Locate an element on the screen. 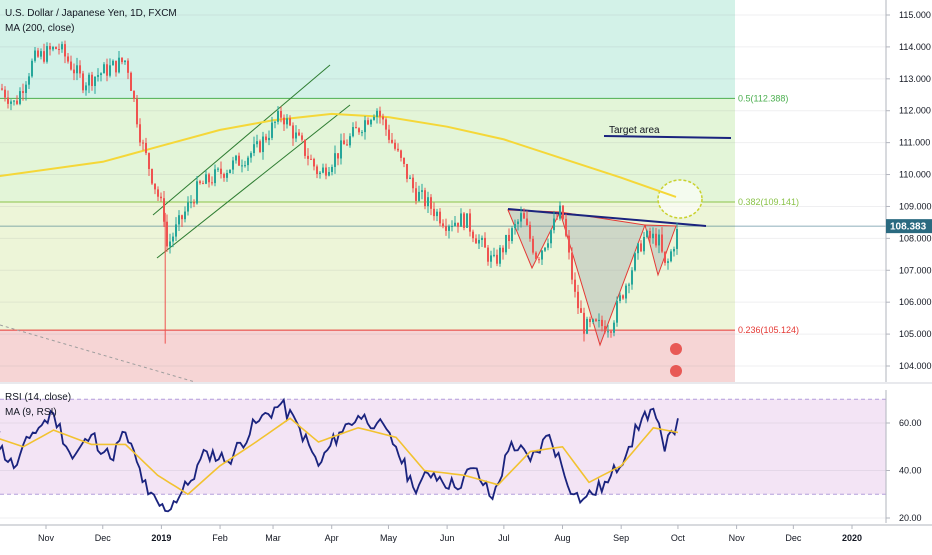 This screenshot has width=932, height=555. dashed-trendline is located at coordinates (98, 353).